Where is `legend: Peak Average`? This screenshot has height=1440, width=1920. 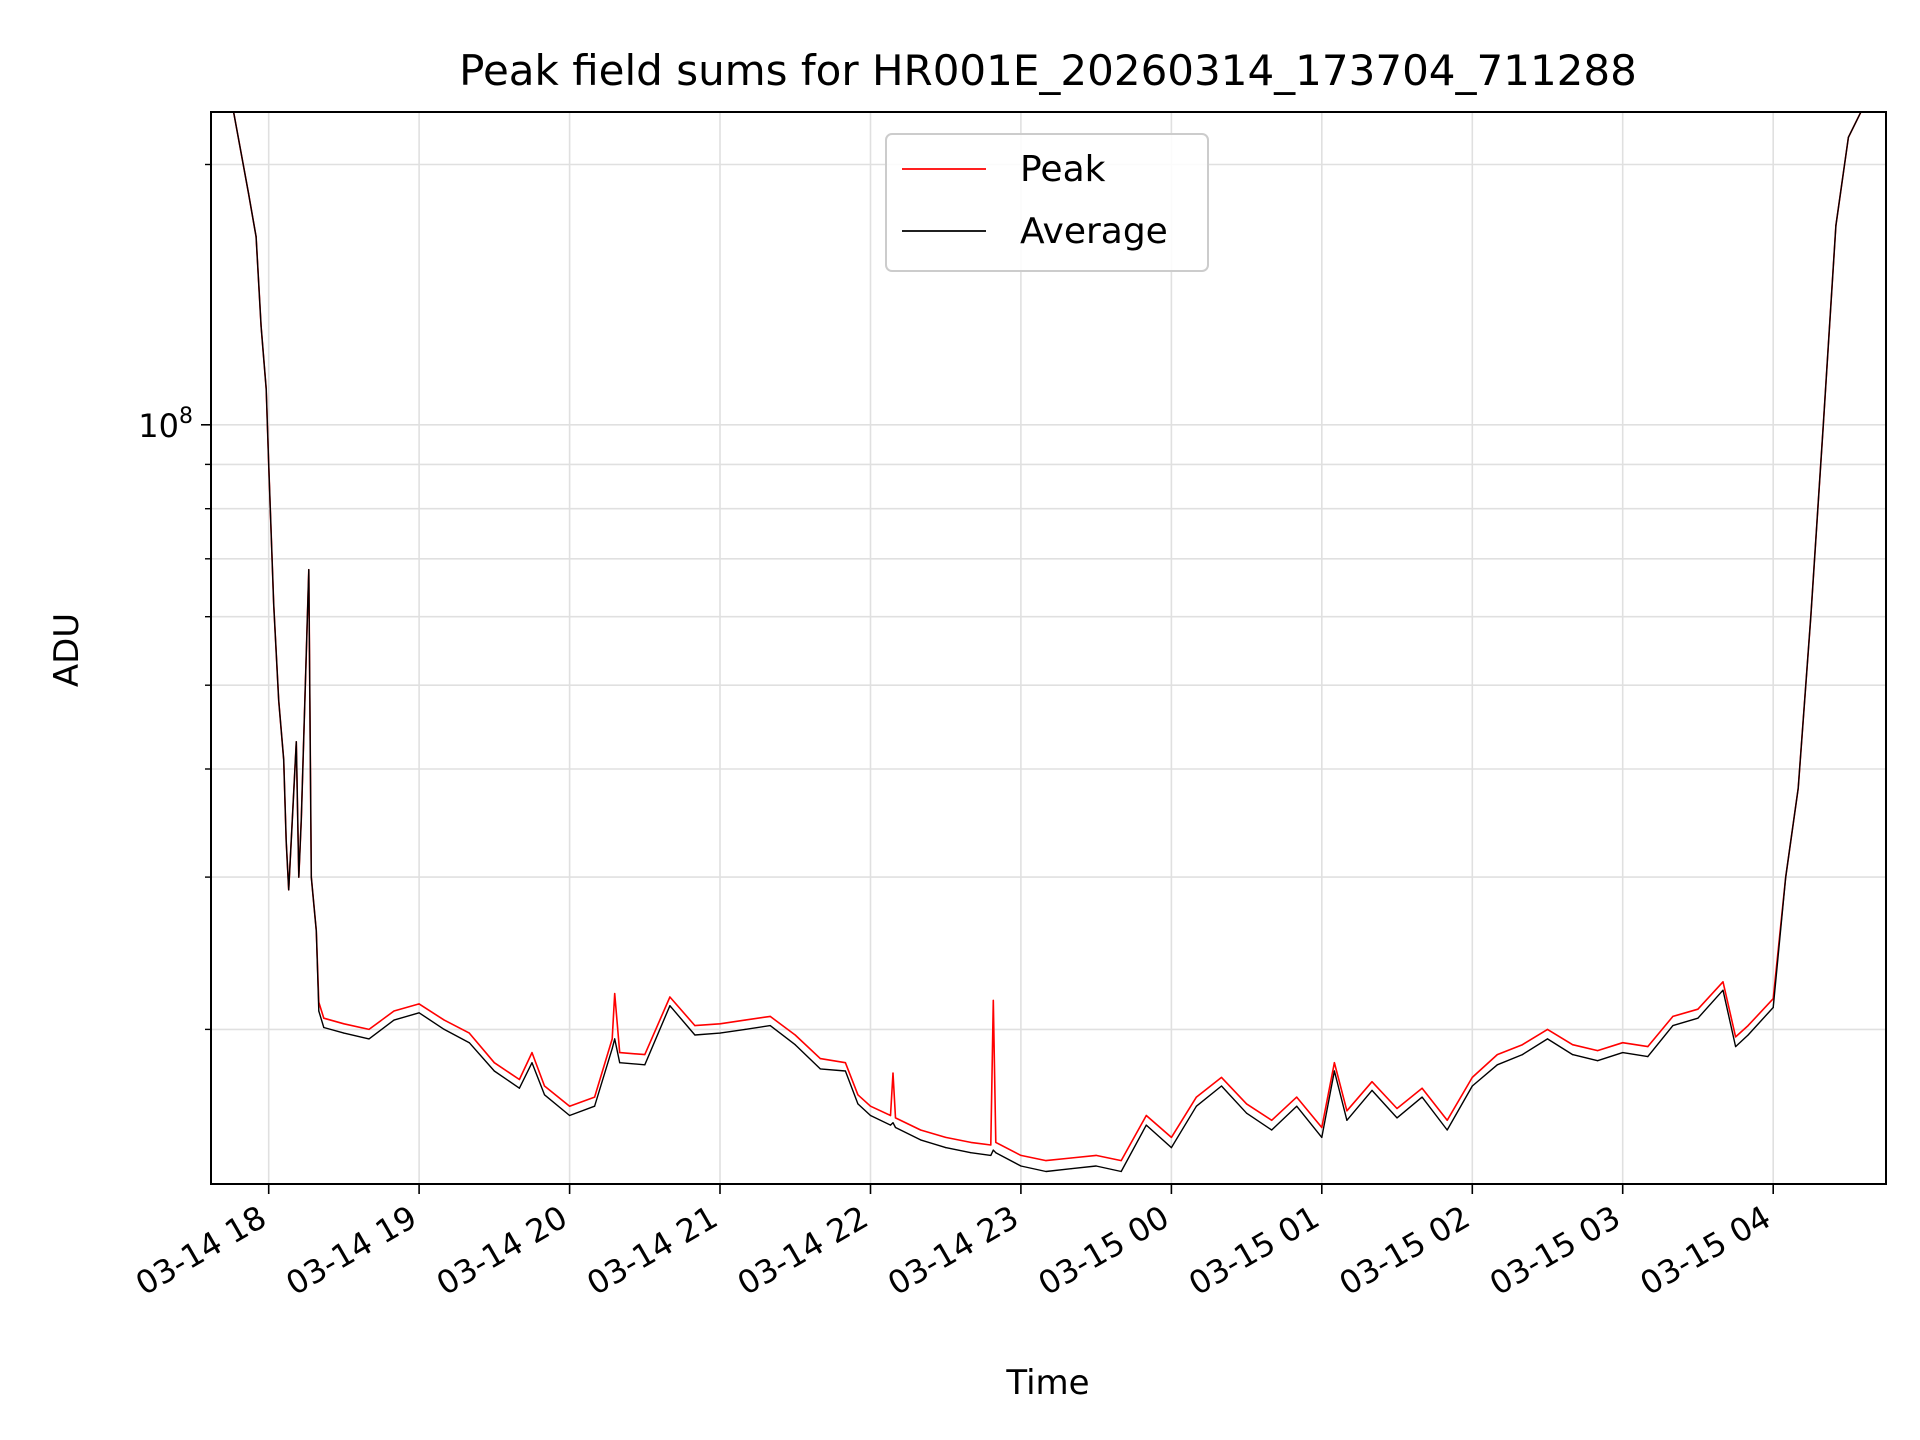
legend: Peak Average is located at coordinates (1047, 202).